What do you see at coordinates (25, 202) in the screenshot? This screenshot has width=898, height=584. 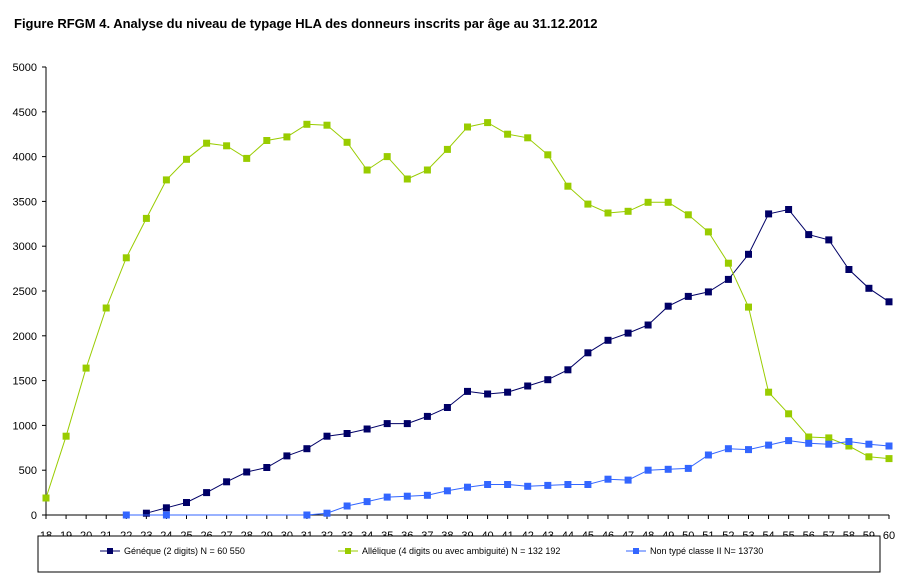 I see `y-tick-label: 3500` at bounding box center [25, 202].